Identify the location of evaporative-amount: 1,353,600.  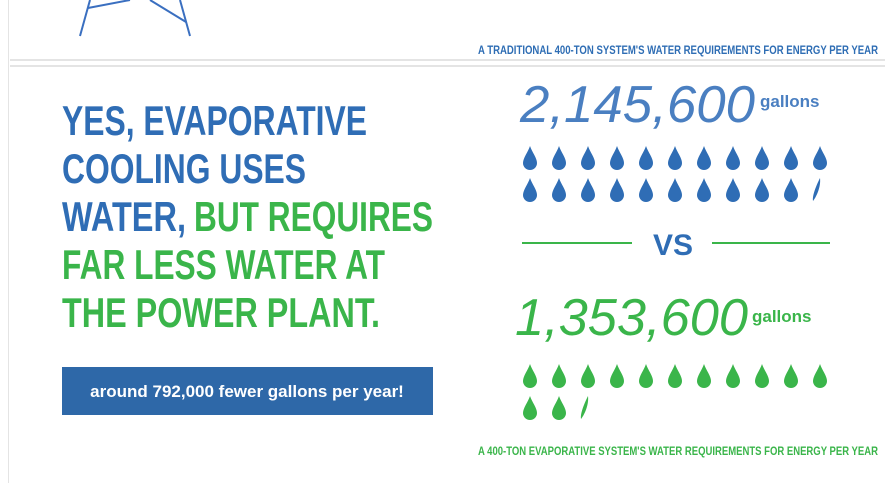
(631, 318).